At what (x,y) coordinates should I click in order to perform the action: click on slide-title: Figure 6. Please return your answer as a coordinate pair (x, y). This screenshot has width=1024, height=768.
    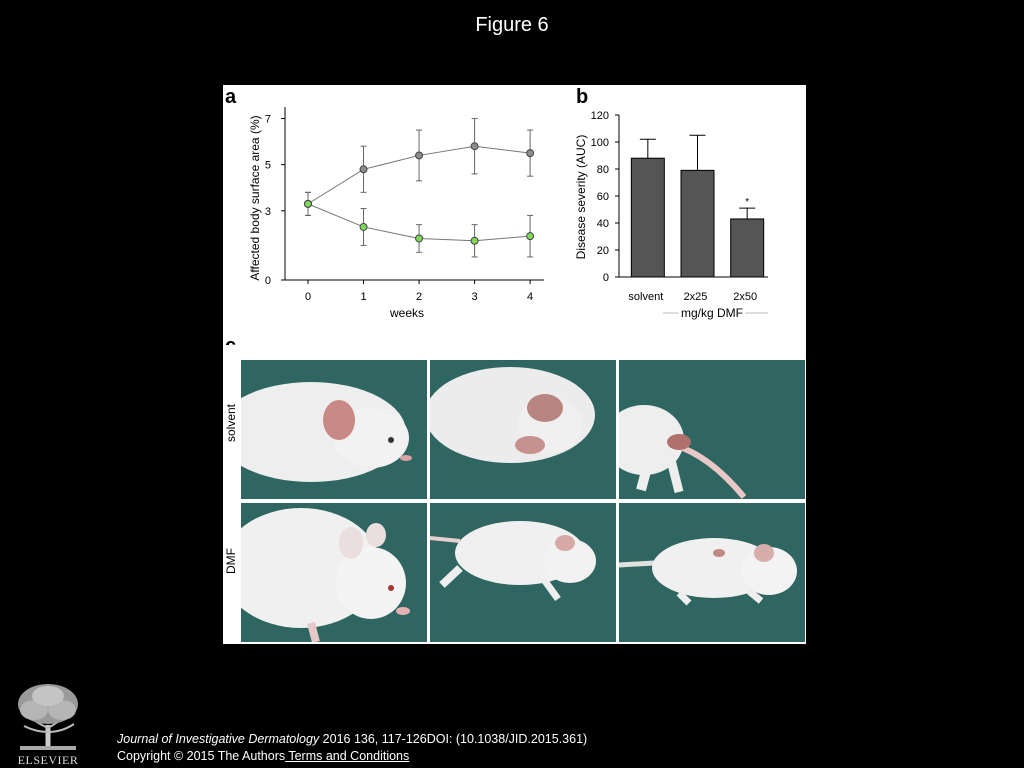
    Looking at the image, I should click on (512, 25).